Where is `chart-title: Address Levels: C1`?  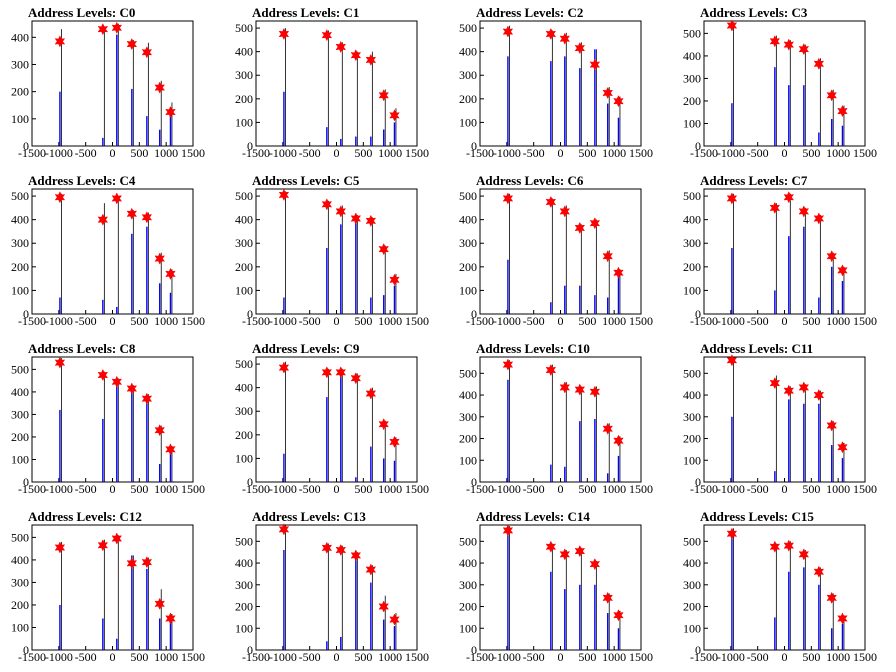
chart-title: Address Levels: C1 is located at coordinates (306, 12).